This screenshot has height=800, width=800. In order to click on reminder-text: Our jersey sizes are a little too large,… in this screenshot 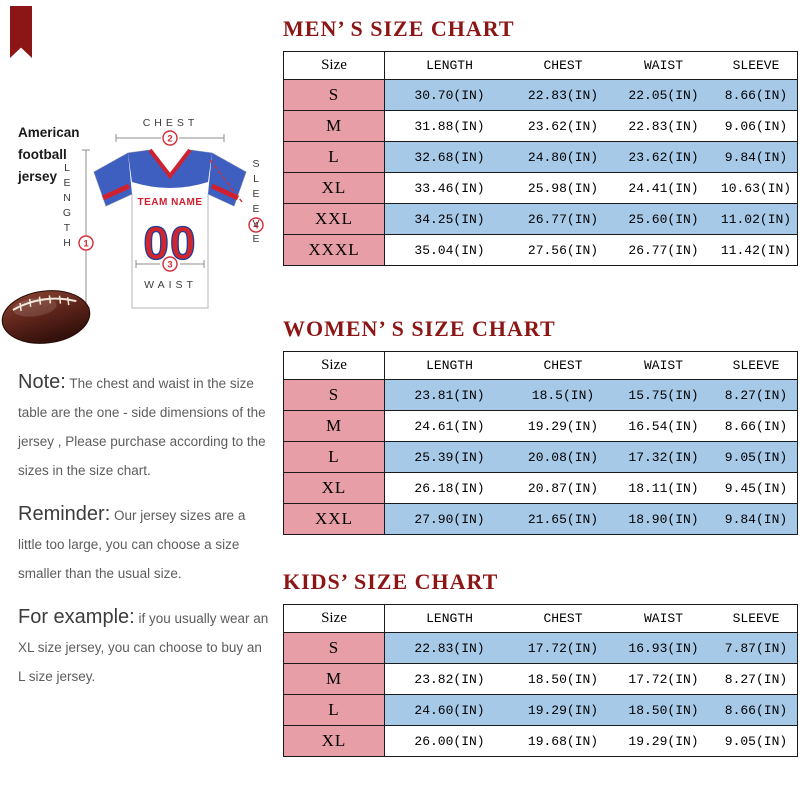, I will do `click(132, 544)`.